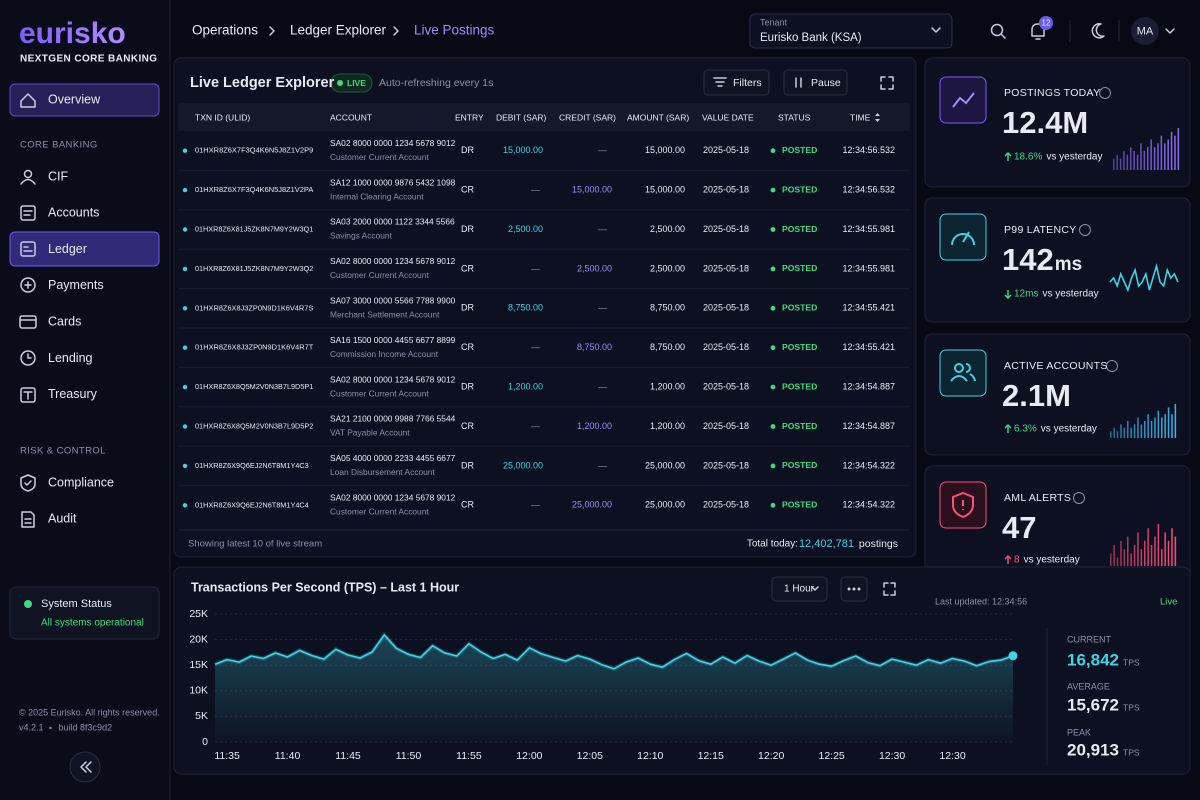  Describe the element at coordinates (851, 31) in the screenshot. I see `tenant-select` at that location.